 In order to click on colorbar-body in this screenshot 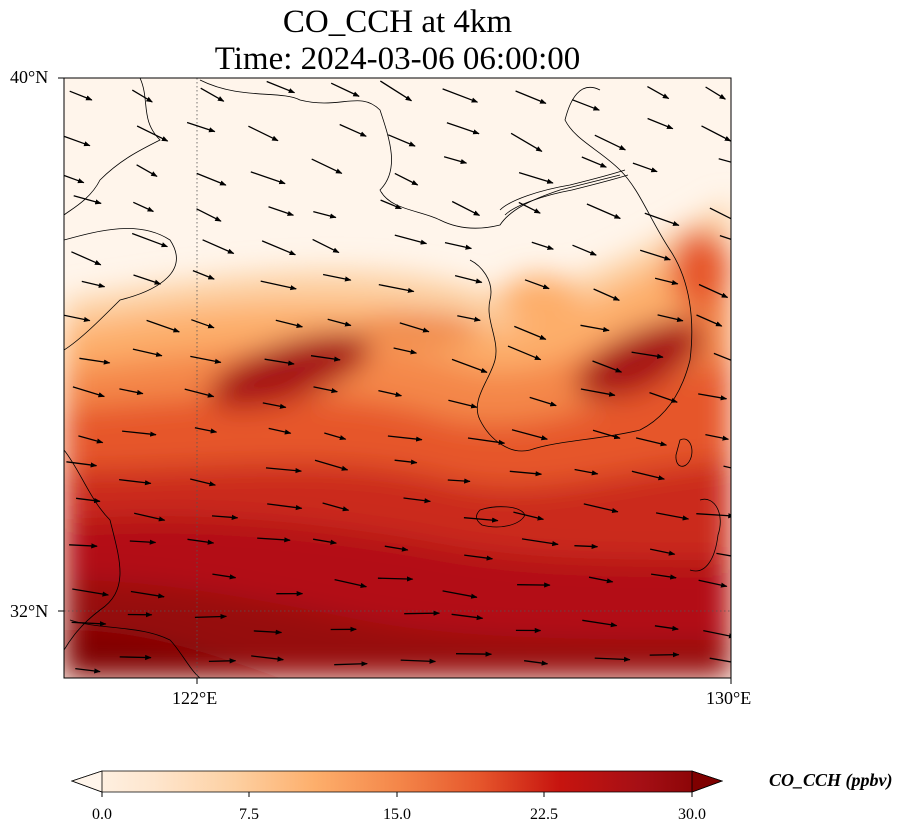, I will do `click(397, 781)`.